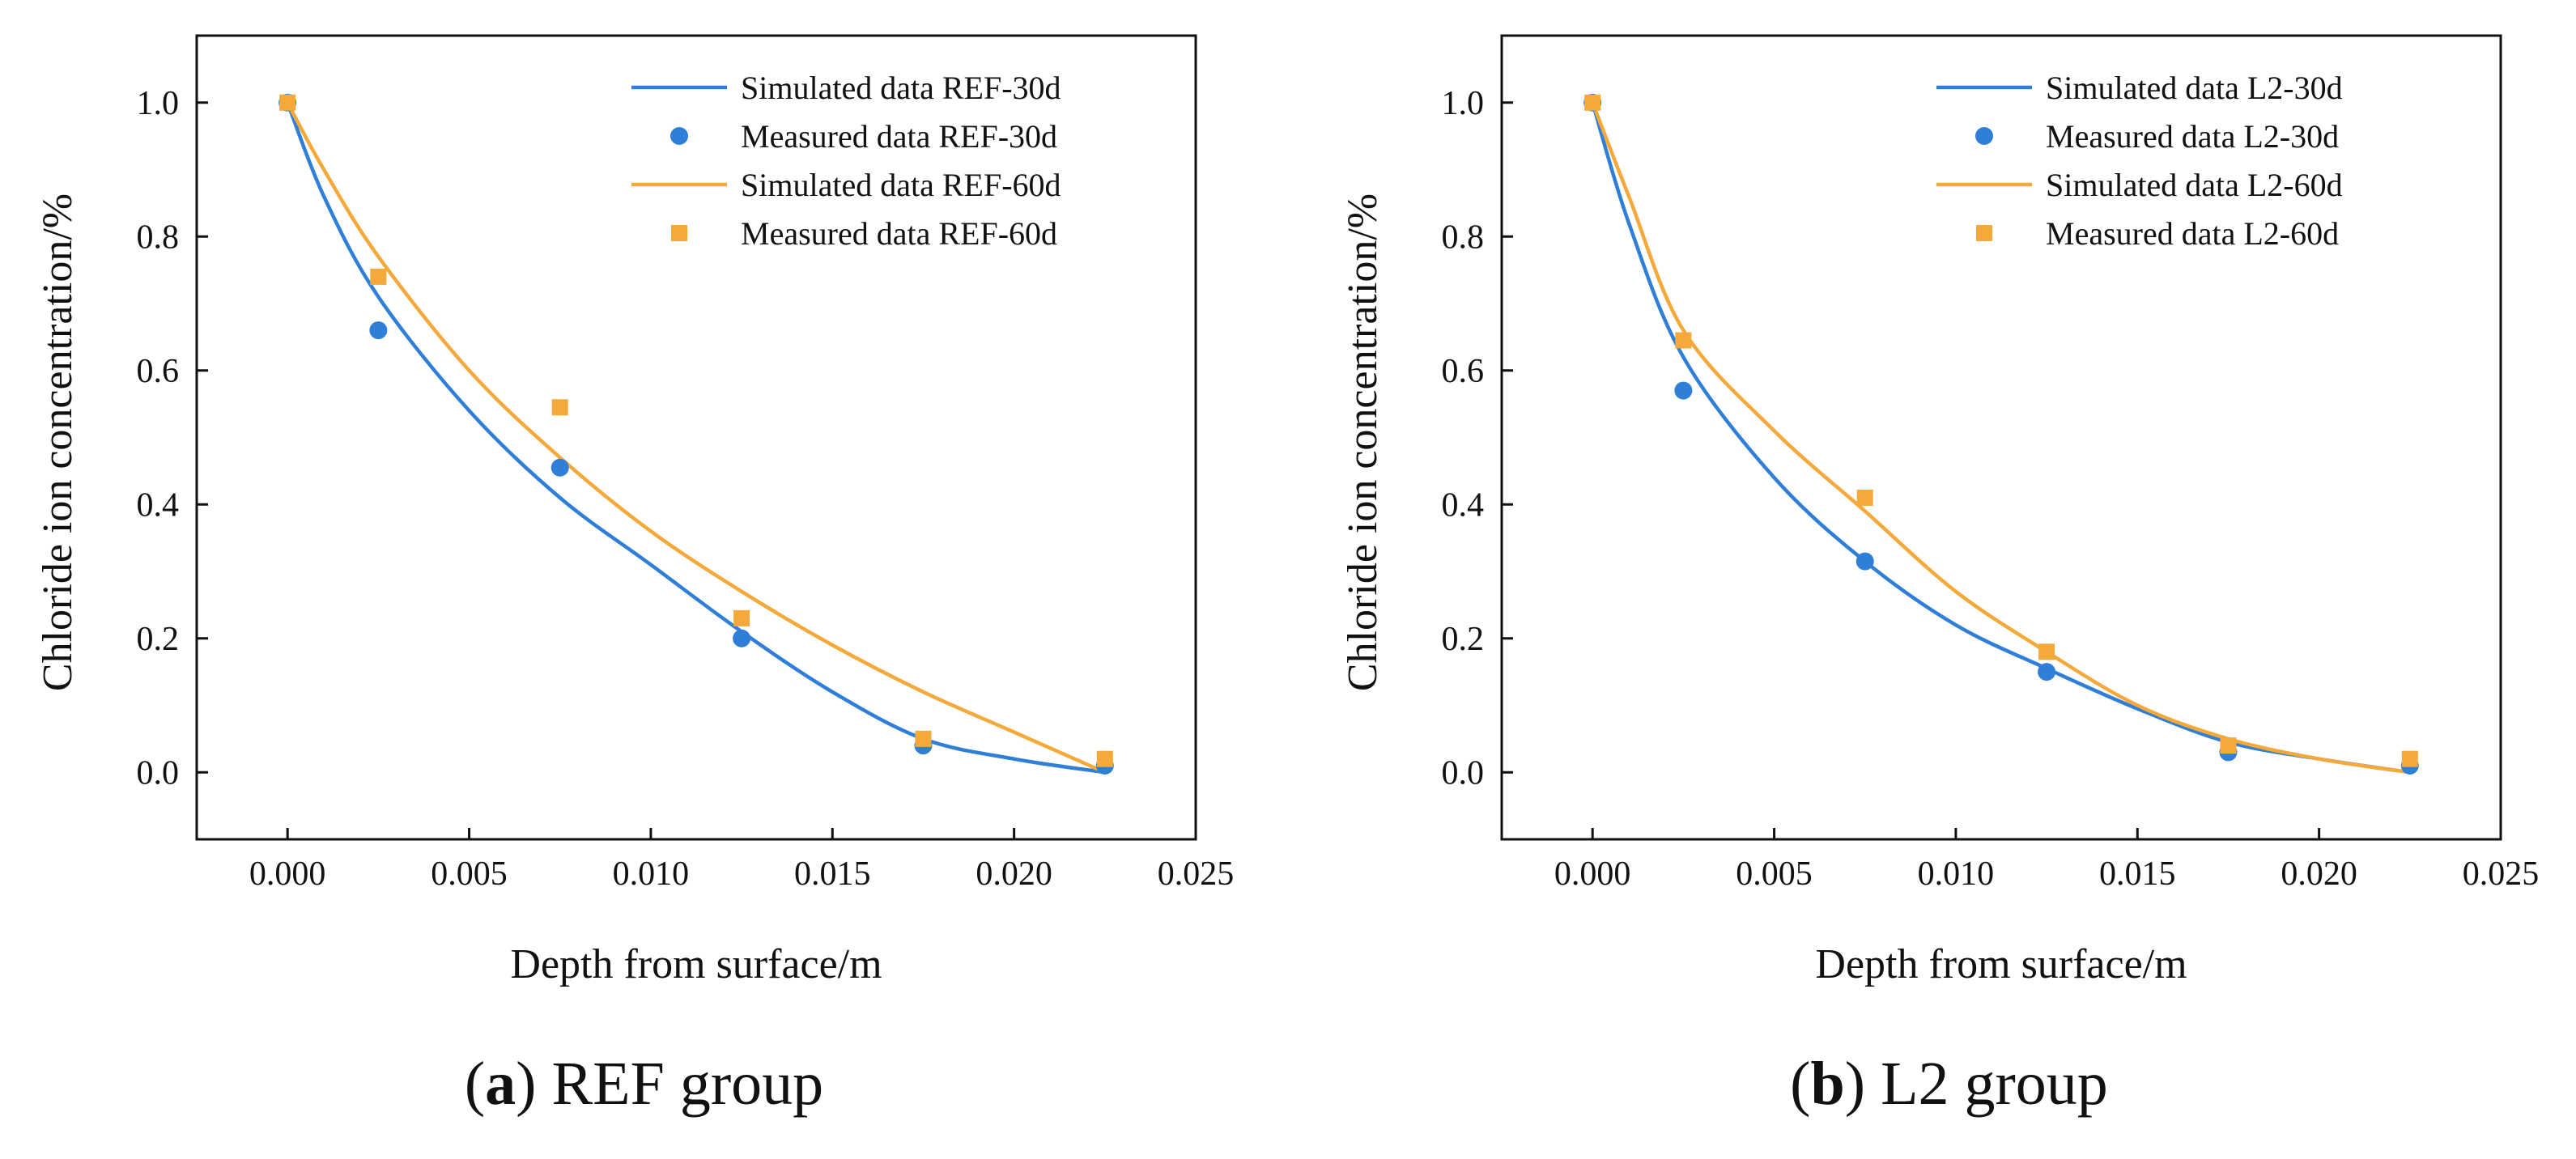 The height and width of the screenshot is (1159, 2576). Describe the element at coordinates (2192, 233) in the screenshot. I see `legend-entry-label: Measured data L2-60d` at that location.